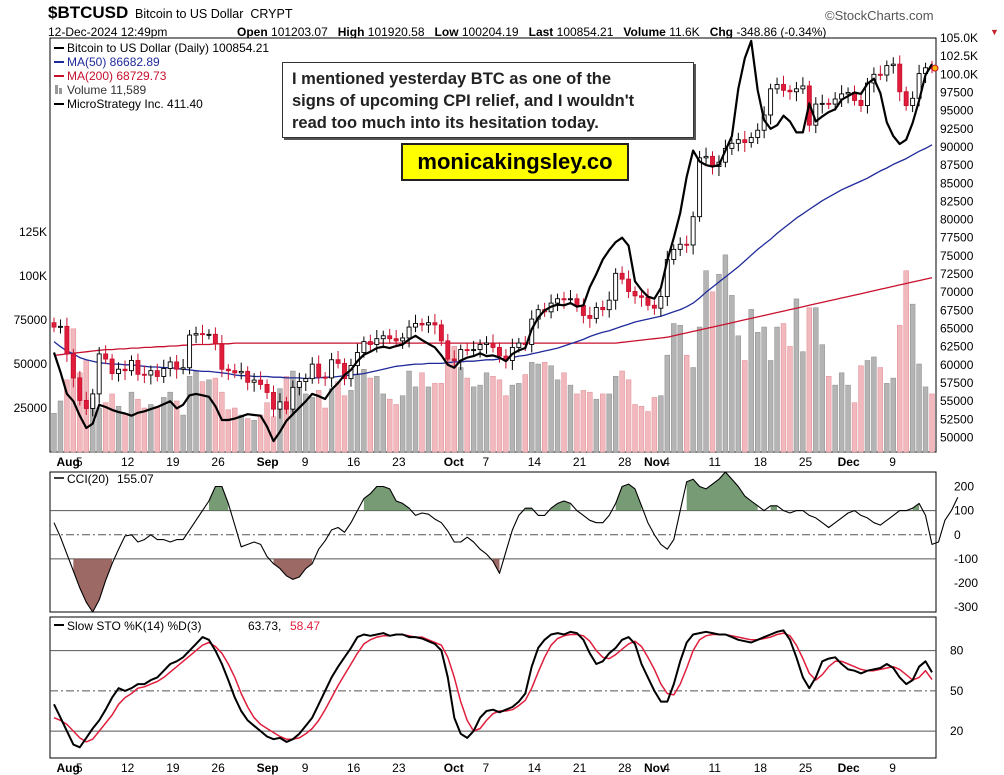 This screenshot has width=1004, height=775. Describe the element at coordinates (452, 79) in the screenshot. I see `annotation-line: I mentioned yesterday BTC as one of the` at that location.